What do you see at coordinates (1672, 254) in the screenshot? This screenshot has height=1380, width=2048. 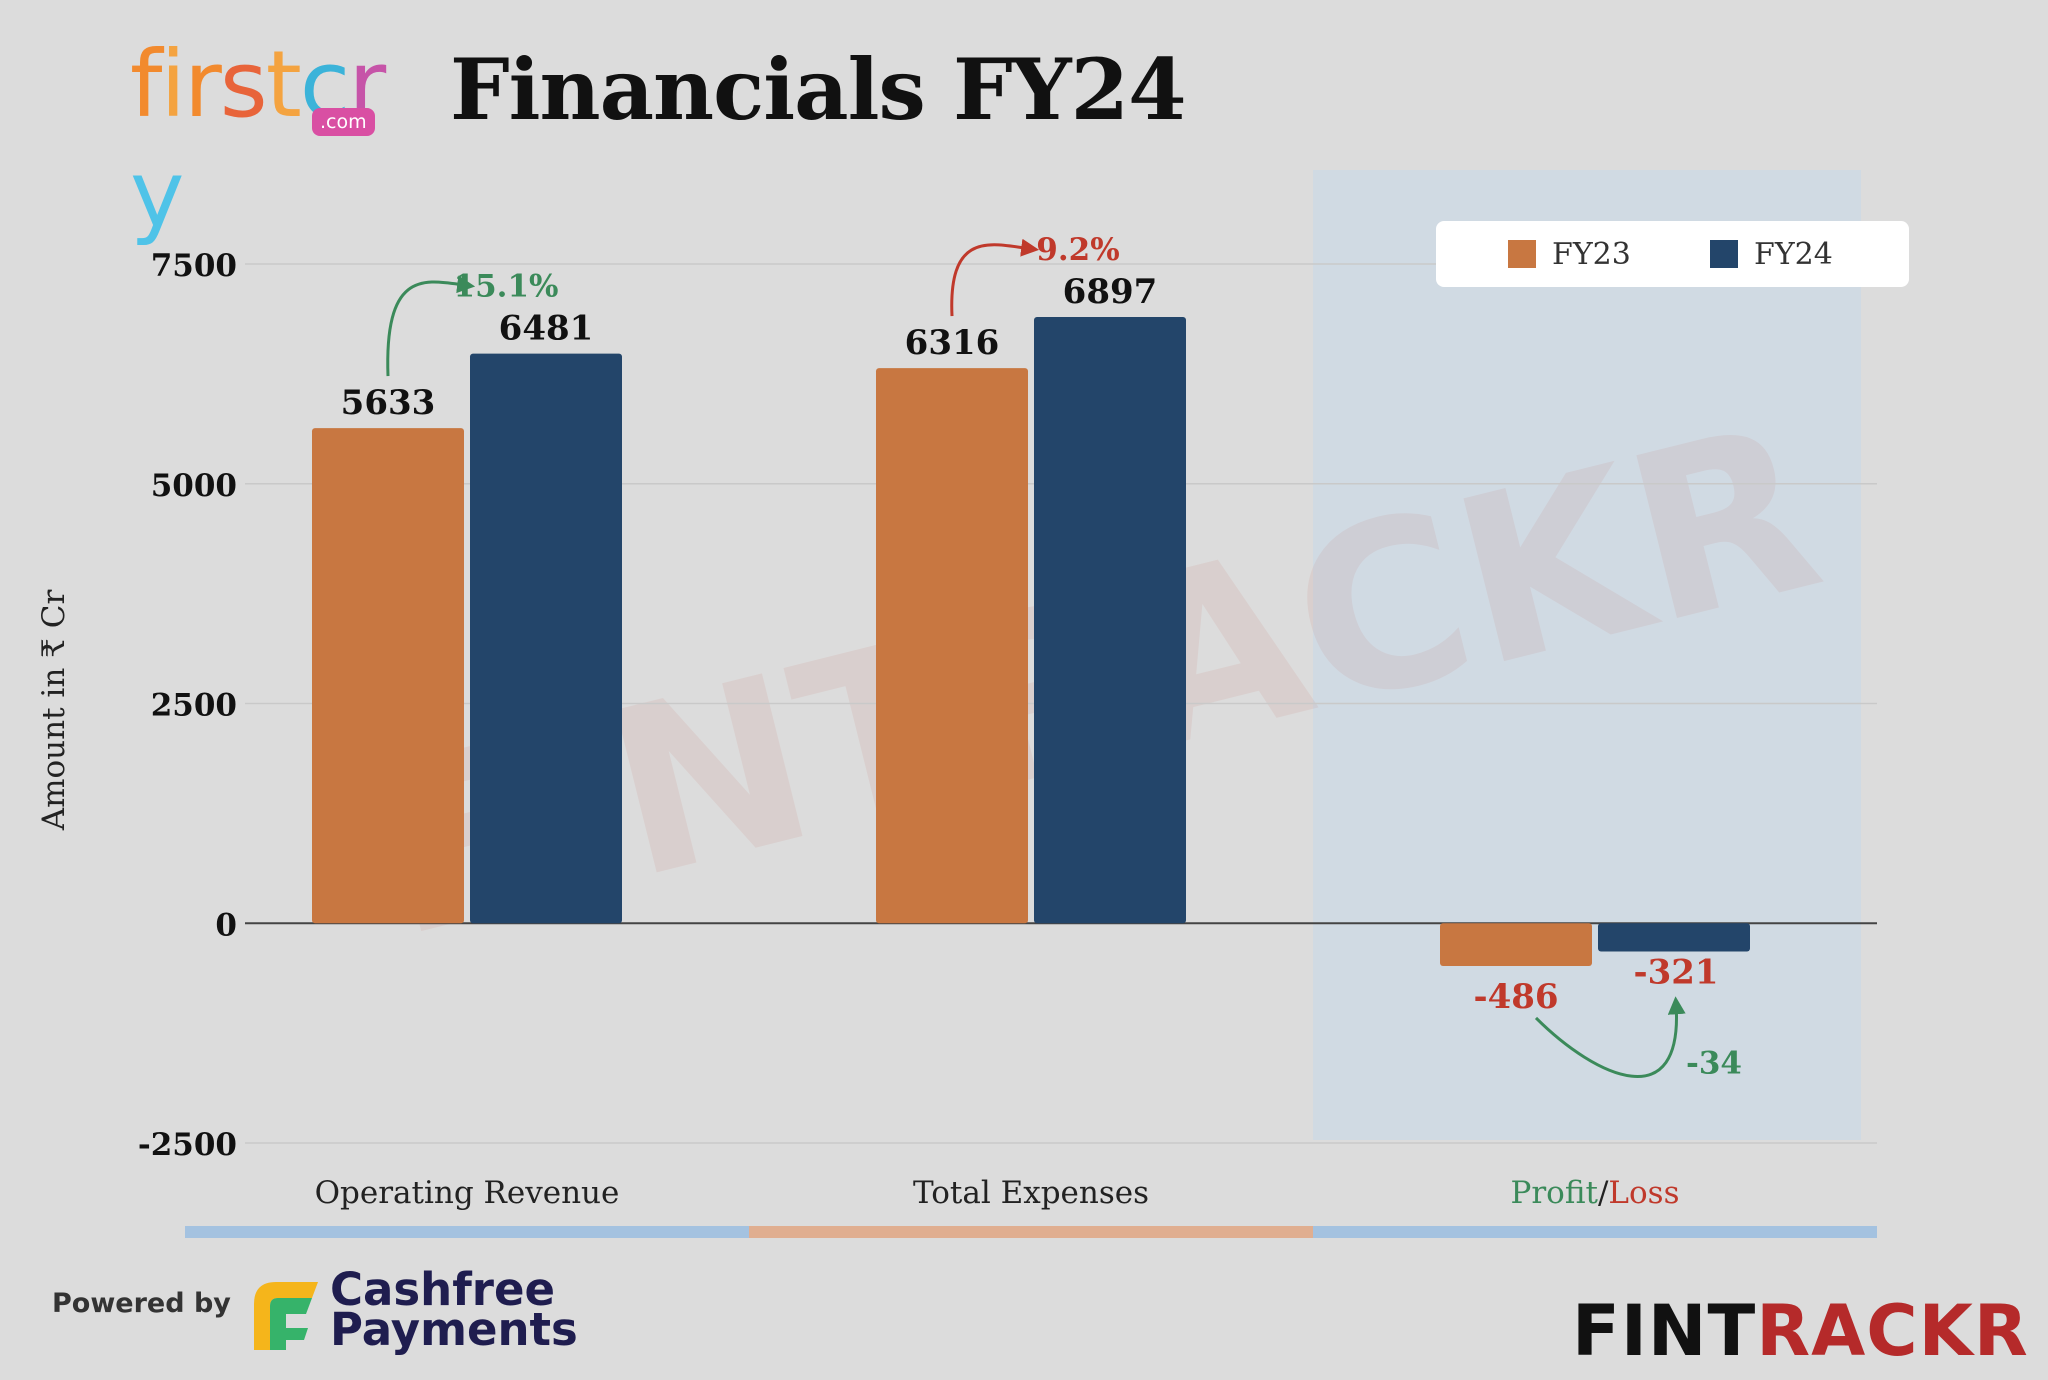 I see `chart-legend: FY23 FY24` at bounding box center [1672, 254].